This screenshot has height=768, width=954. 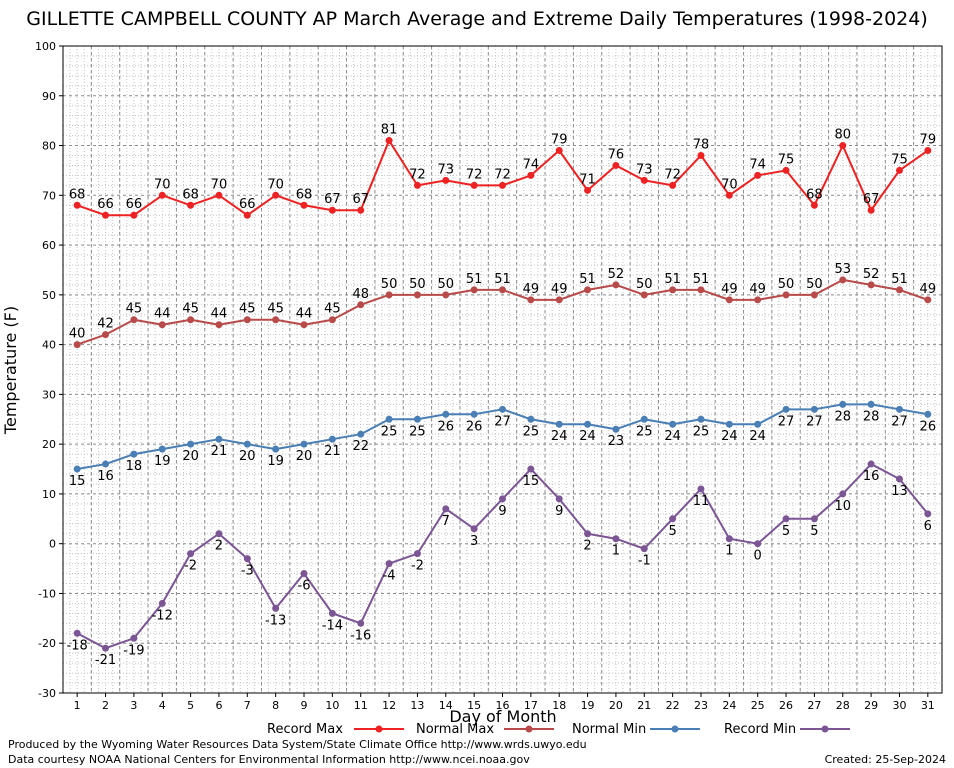 What do you see at coordinates (417, 705) in the screenshot?
I see `x-tick-label: 13` at bounding box center [417, 705].